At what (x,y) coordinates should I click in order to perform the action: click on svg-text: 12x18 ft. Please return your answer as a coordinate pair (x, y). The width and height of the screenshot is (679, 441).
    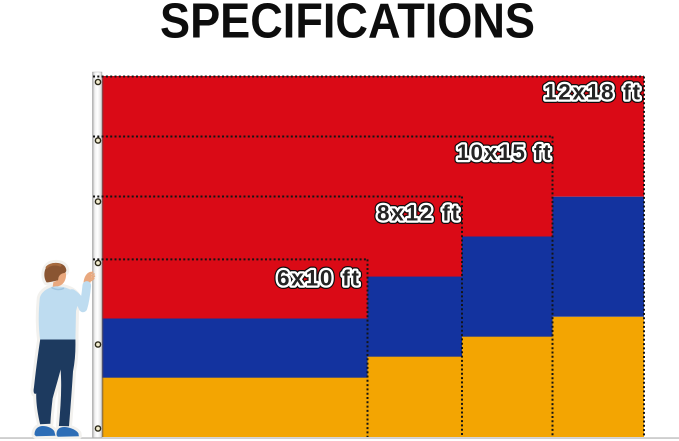
    Looking at the image, I should click on (592, 92).